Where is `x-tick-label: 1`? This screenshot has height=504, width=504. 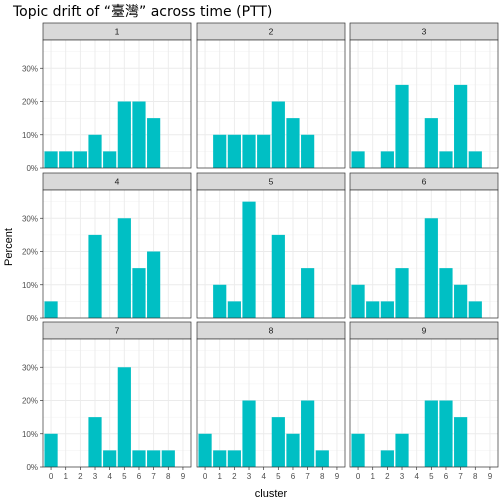 x-tick-label: 1 is located at coordinates (65, 476).